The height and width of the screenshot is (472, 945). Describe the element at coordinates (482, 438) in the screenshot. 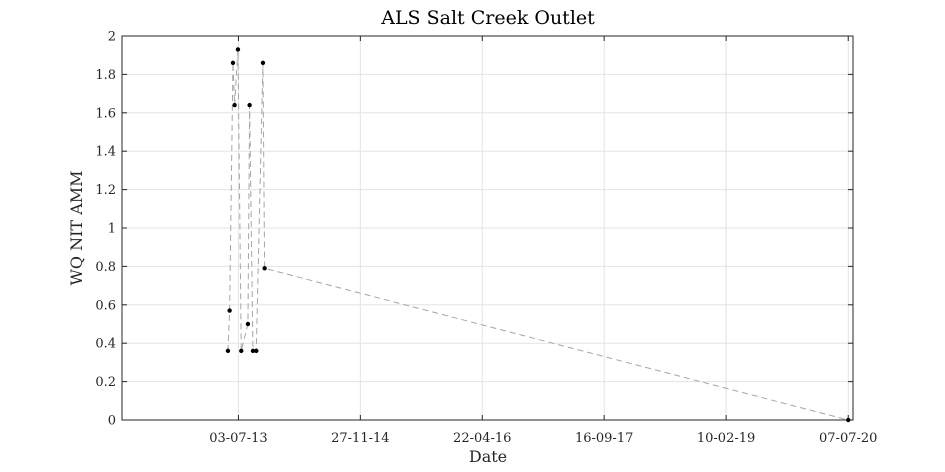

I see `x-tick-label: 22-04-16` at that location.